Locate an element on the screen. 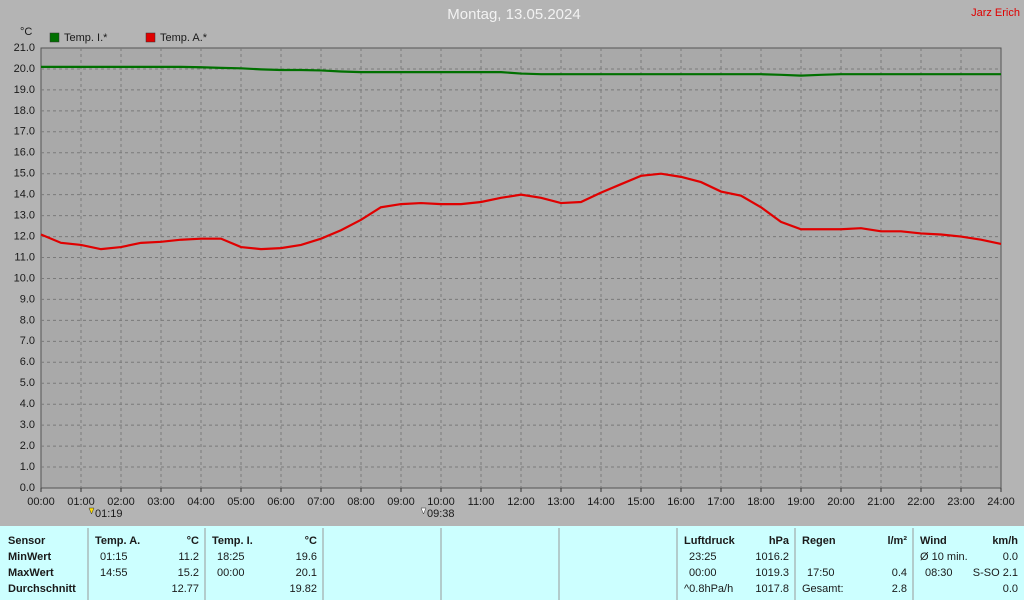 The width and height of the screenshot is (1024, 600). row-label: Sensor is located at coordinates (27, 541).